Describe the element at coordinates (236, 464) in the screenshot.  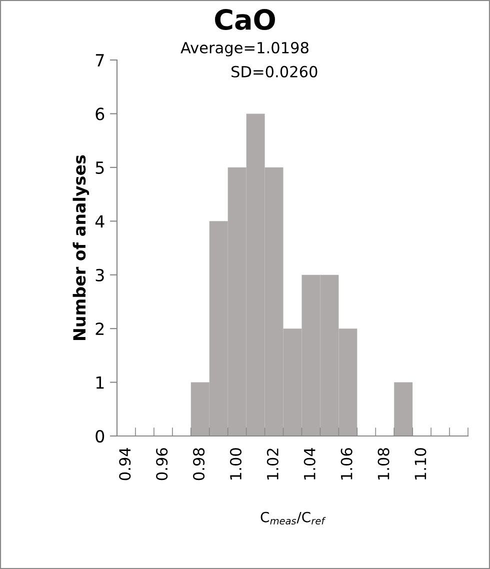
I see `x-tick-label: 1.00` at that location.